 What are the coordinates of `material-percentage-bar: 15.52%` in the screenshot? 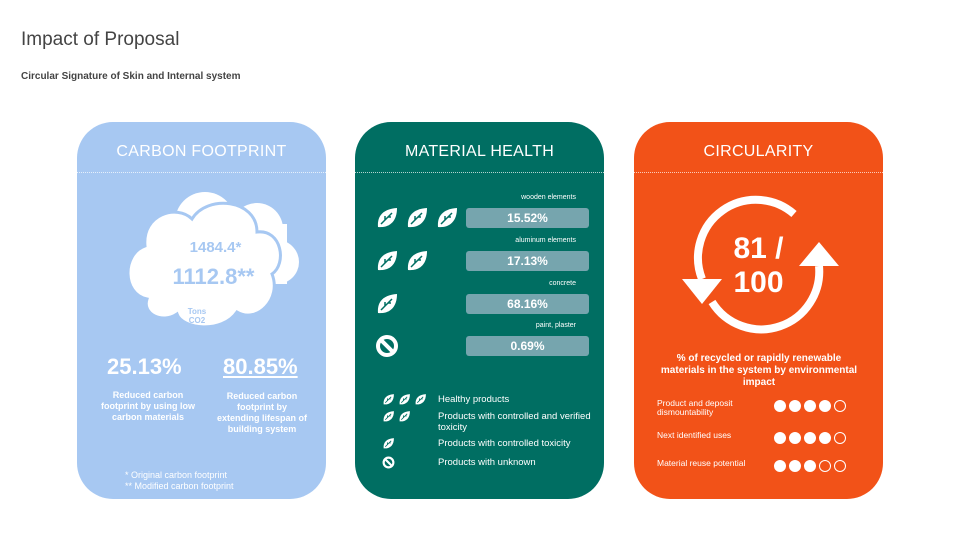 It's located at (527, 218).